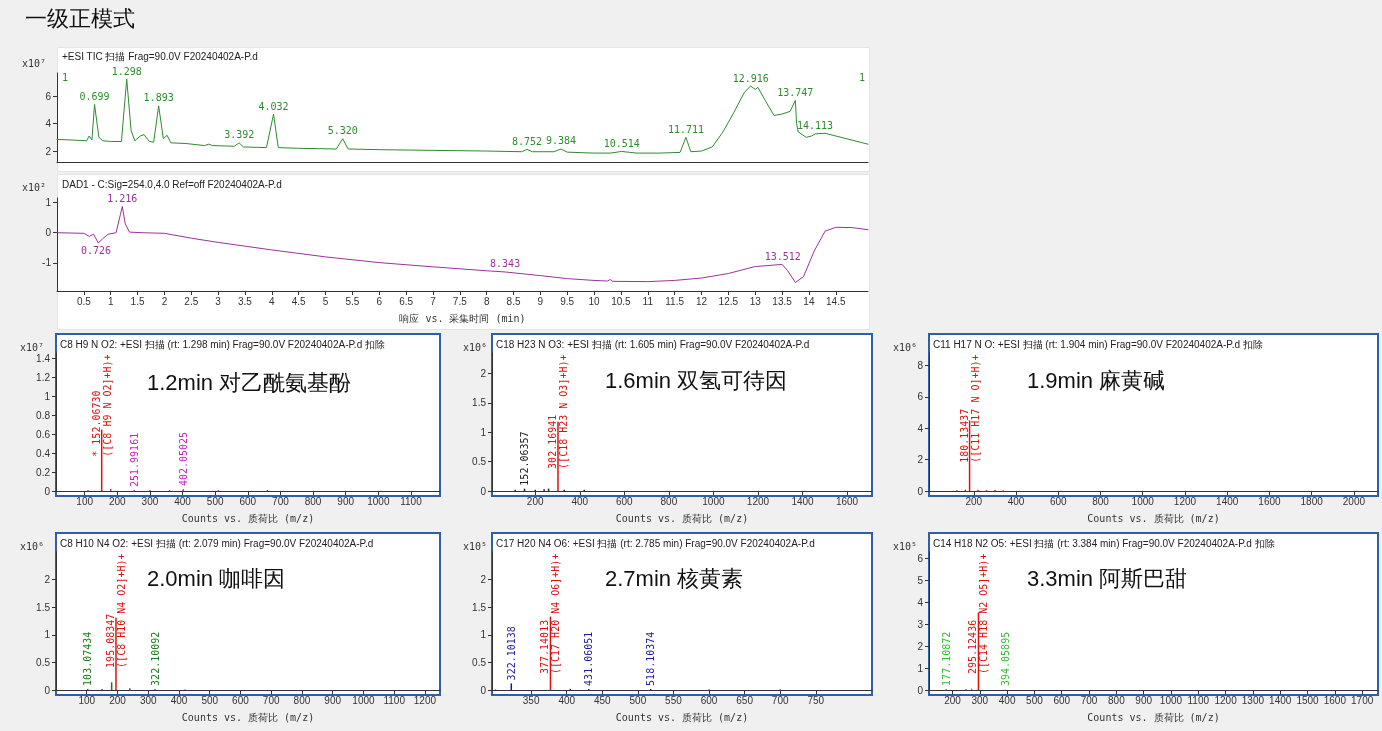 This screenshot has width=1382, height=731. What do you see at coordinates (675, 301) in the screenshot?
I see `x-tick-label: 11.5` at bounding box center [675, 301].